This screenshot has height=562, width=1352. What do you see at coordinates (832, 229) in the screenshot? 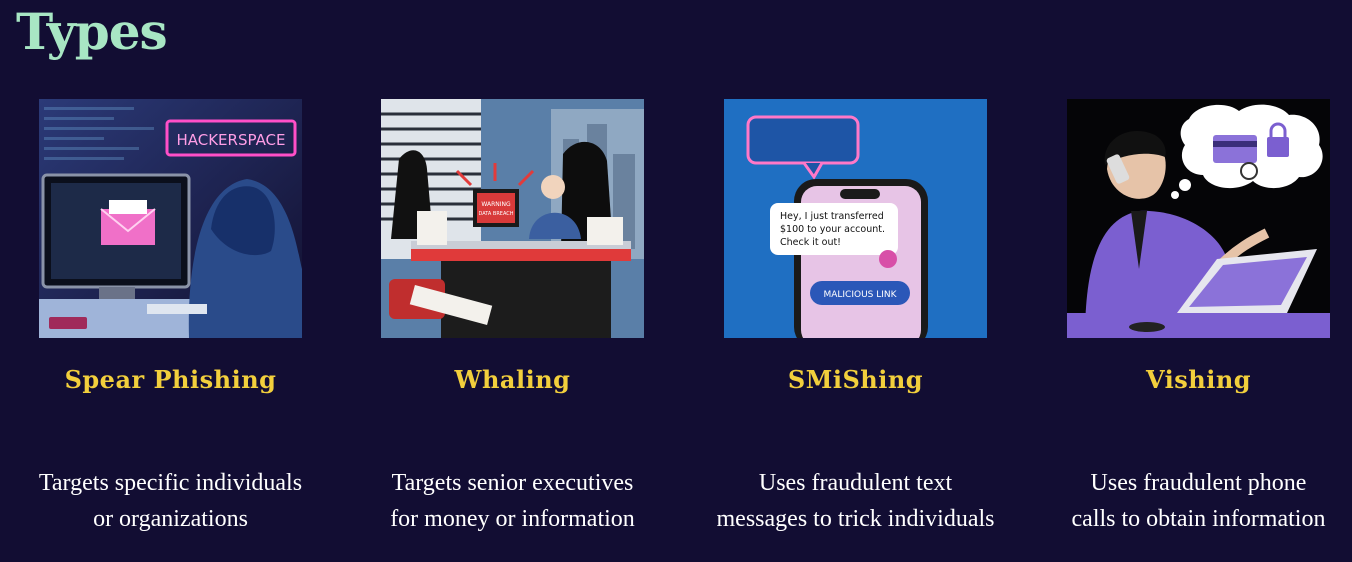
I see `sms-message-line: $100 to your account.` at bounding box center [832, 229].